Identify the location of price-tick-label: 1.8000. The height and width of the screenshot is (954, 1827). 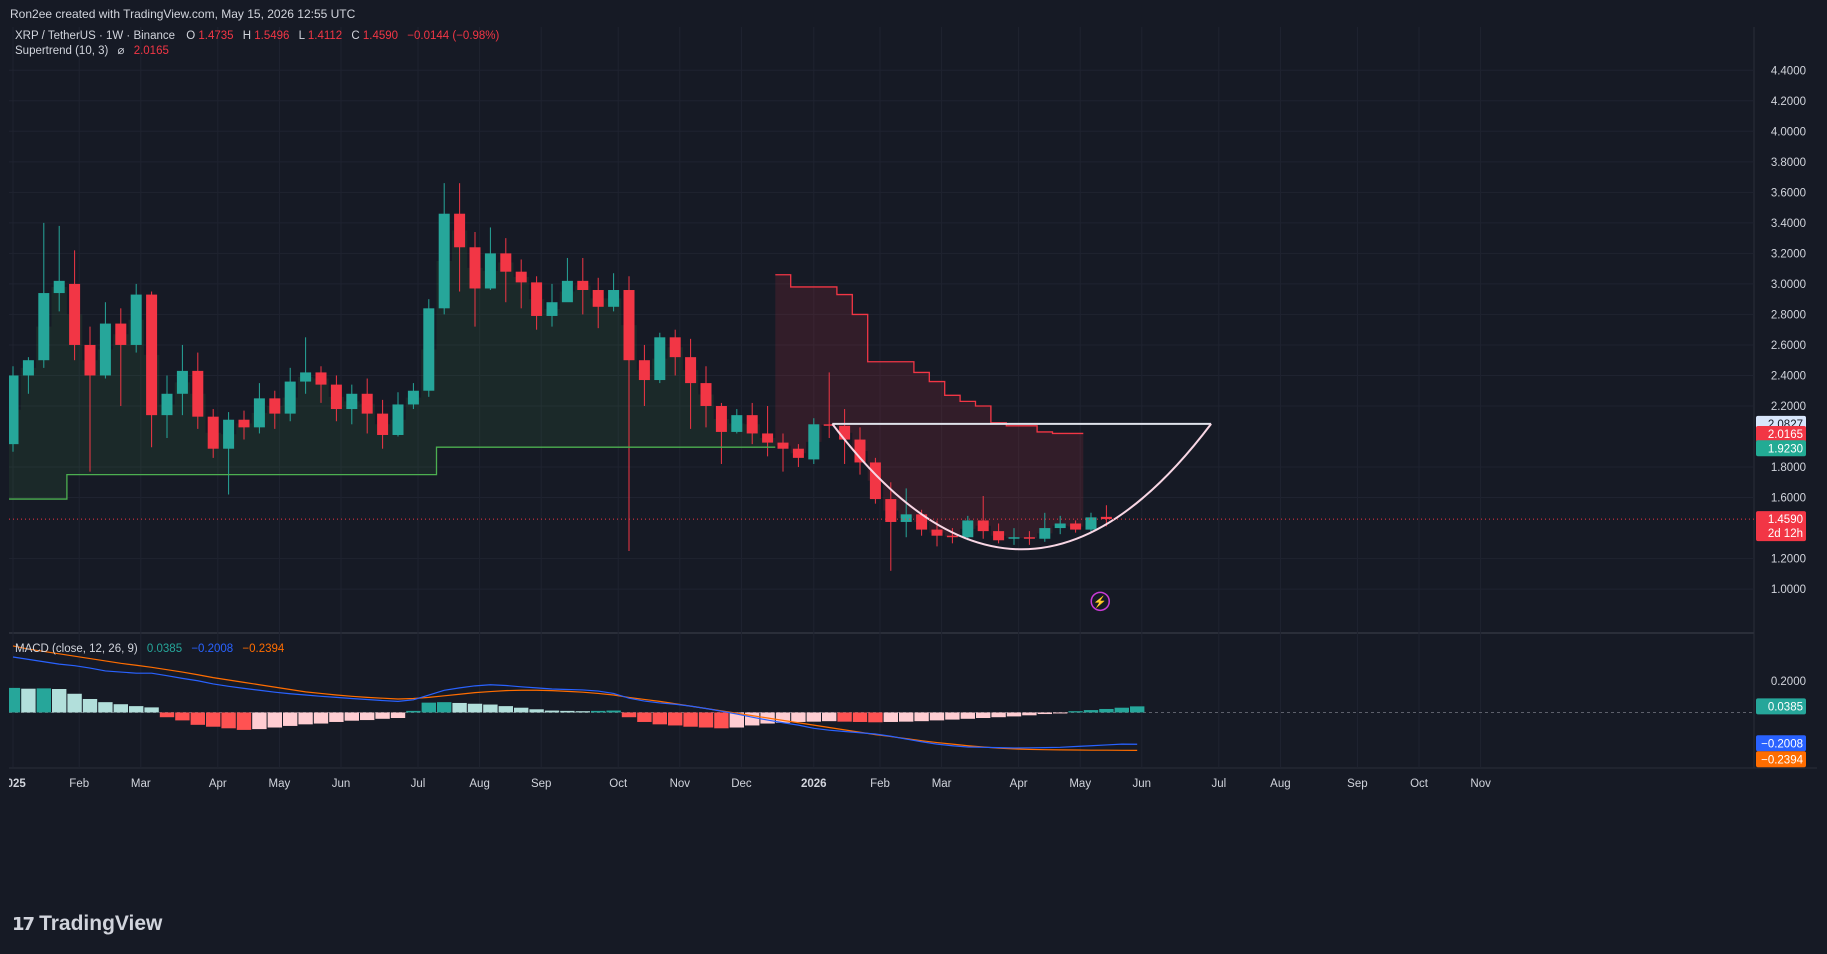
(1788, 468).